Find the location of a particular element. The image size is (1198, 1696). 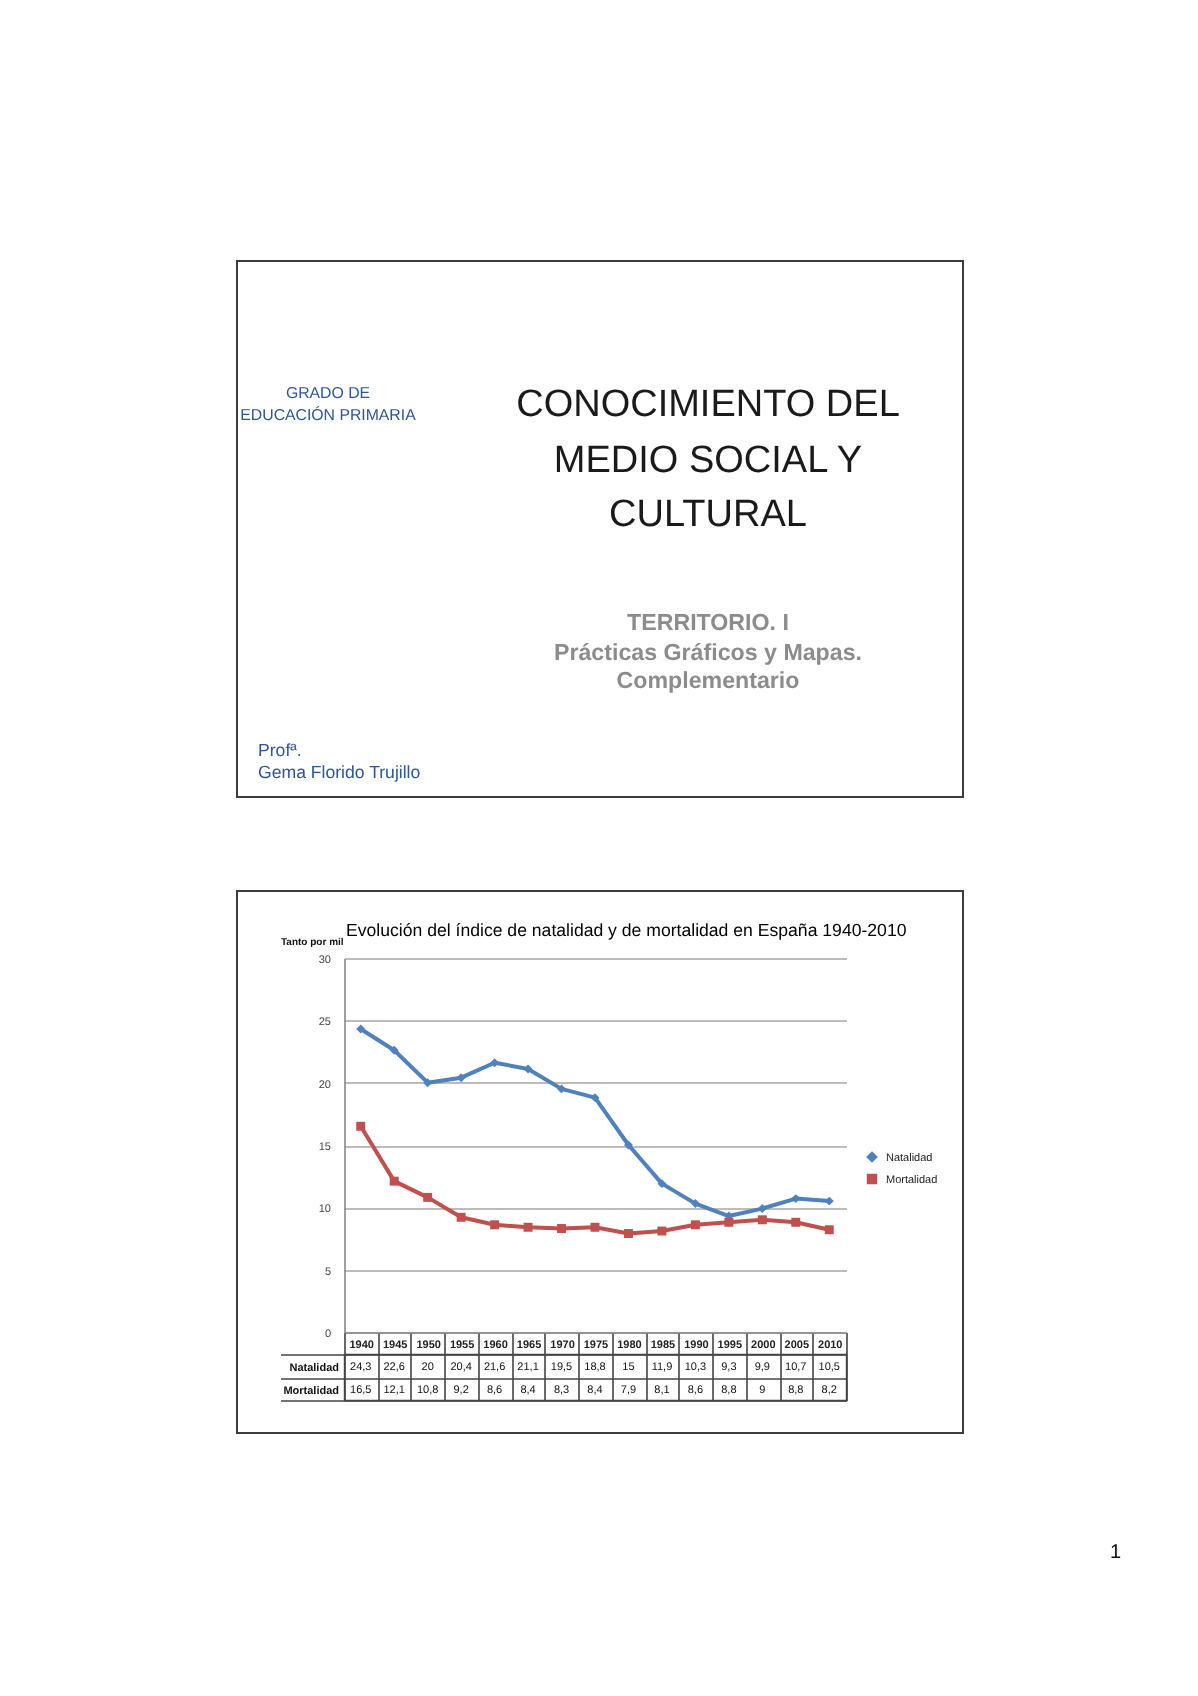

text: CONOCIMIENTO DEL MEDIO SOCIAL Y CULTURAL is located at coordinates (708, 461).